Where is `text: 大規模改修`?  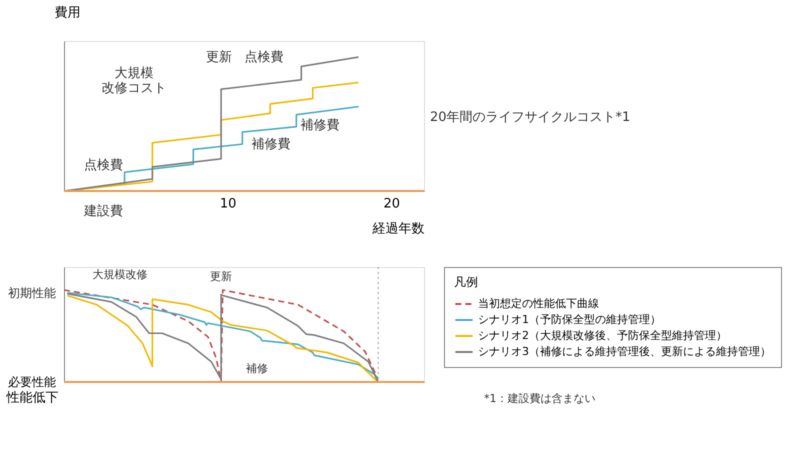
text: 大規模改修 is located at coordinates (120, 274).